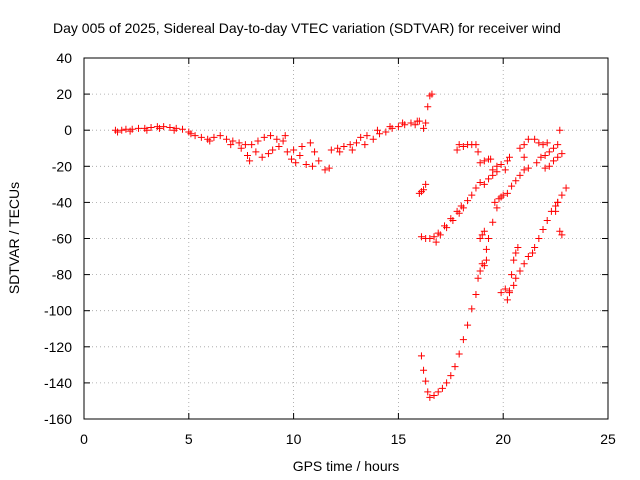 Image resolution: width=640 pixels, height=480 pixels. Describe the element at coordinates (348, 439) in the screenshot. I see `x-tick-labels: 0 5 10 15 20 25` at that location.